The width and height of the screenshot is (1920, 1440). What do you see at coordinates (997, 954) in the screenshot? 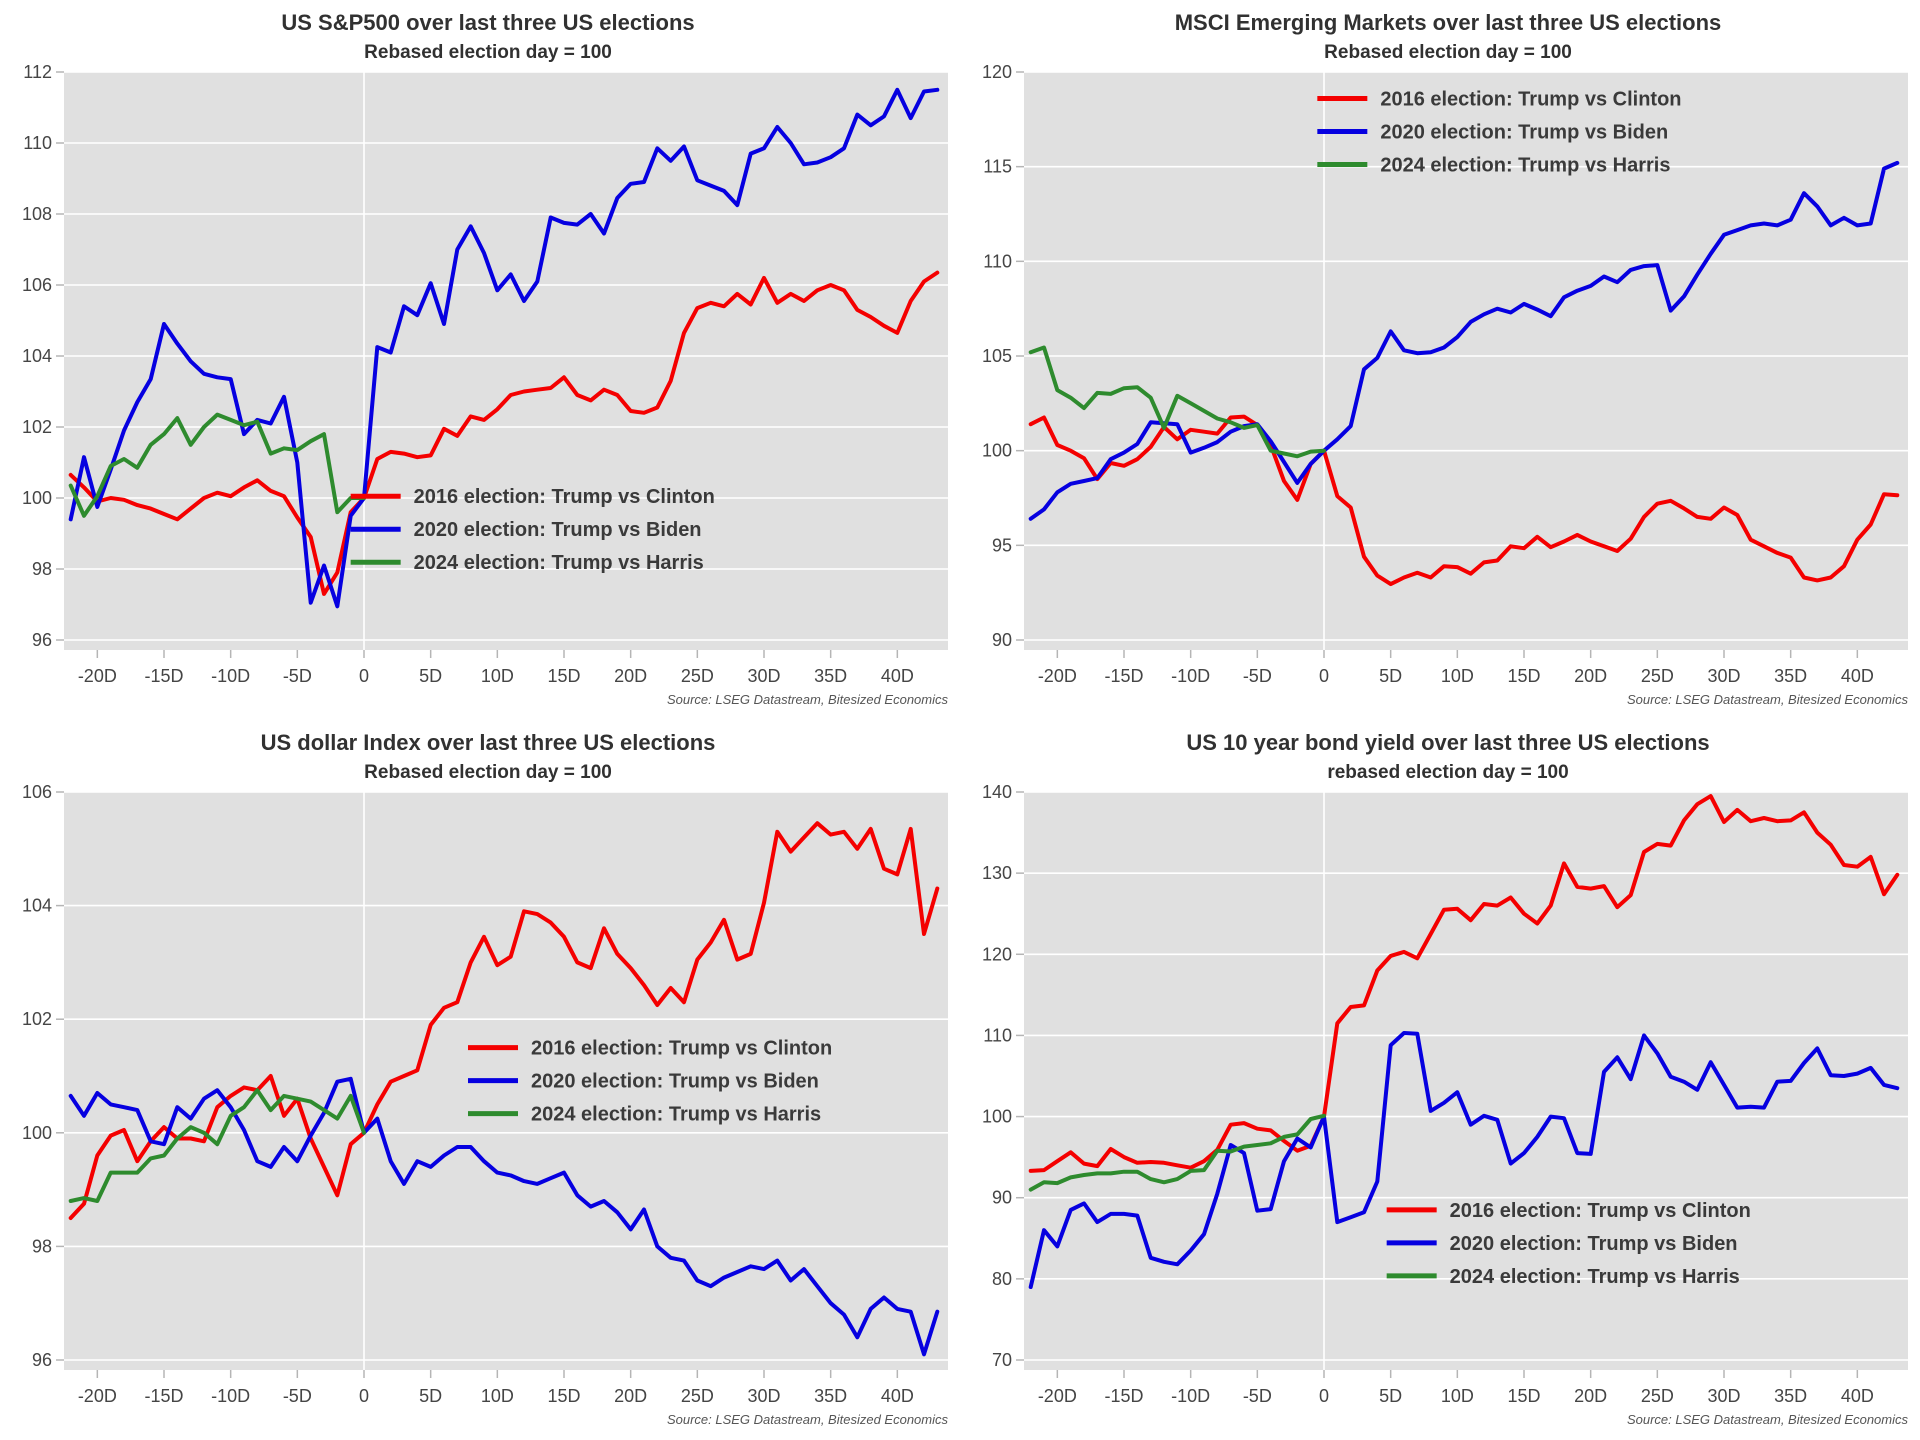
I see `y-tick-label: 120` at bounding box center [997, 954].